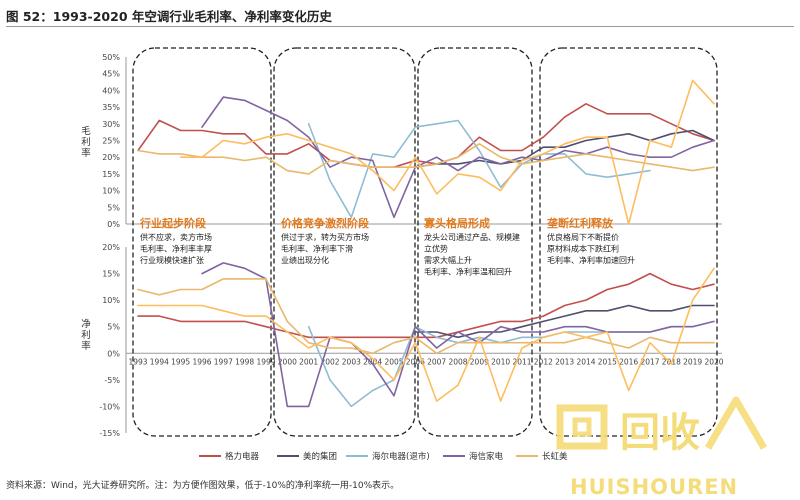 Image resolution: width=800 pixels, height=500 pixels. I want to click on x-tick-label: 2017, so click(649, 361).